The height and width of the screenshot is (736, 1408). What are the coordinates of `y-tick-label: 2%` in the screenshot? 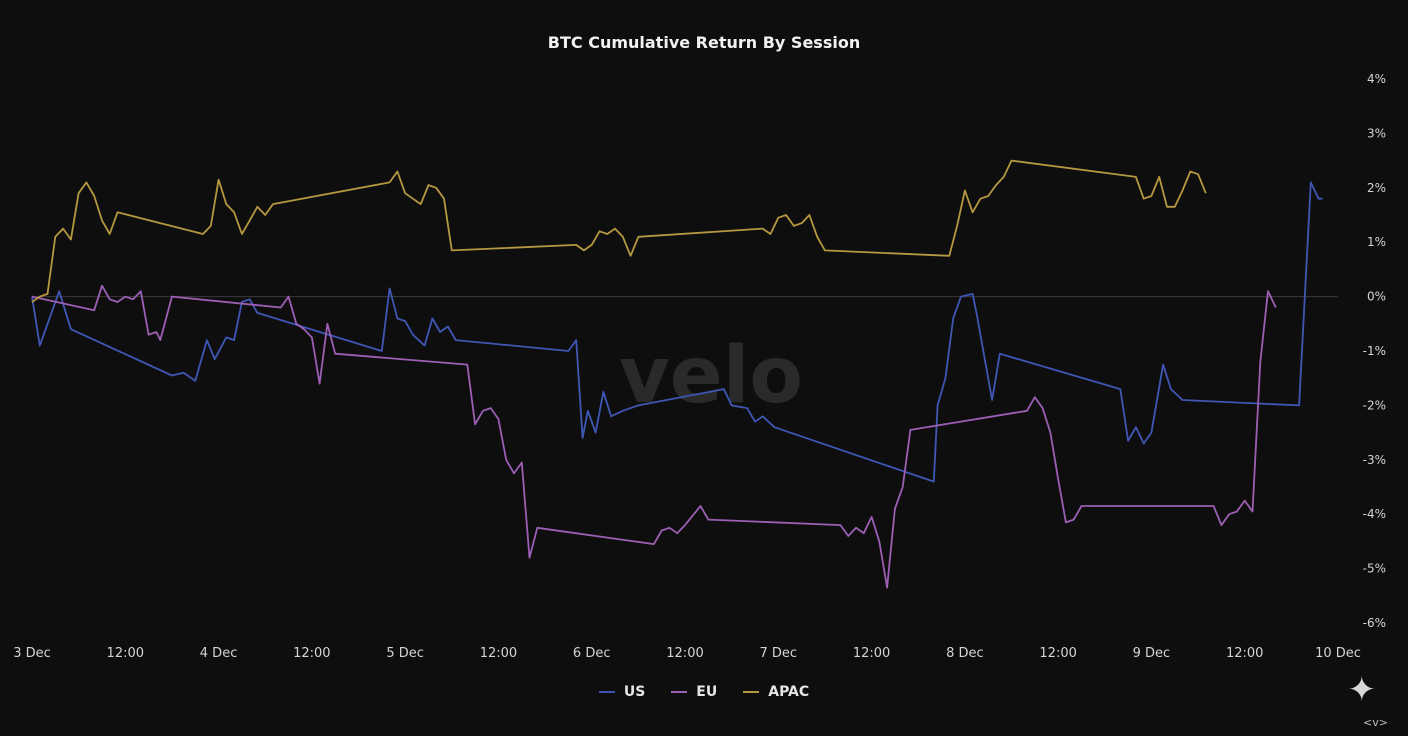 It's located at (1376, 188).